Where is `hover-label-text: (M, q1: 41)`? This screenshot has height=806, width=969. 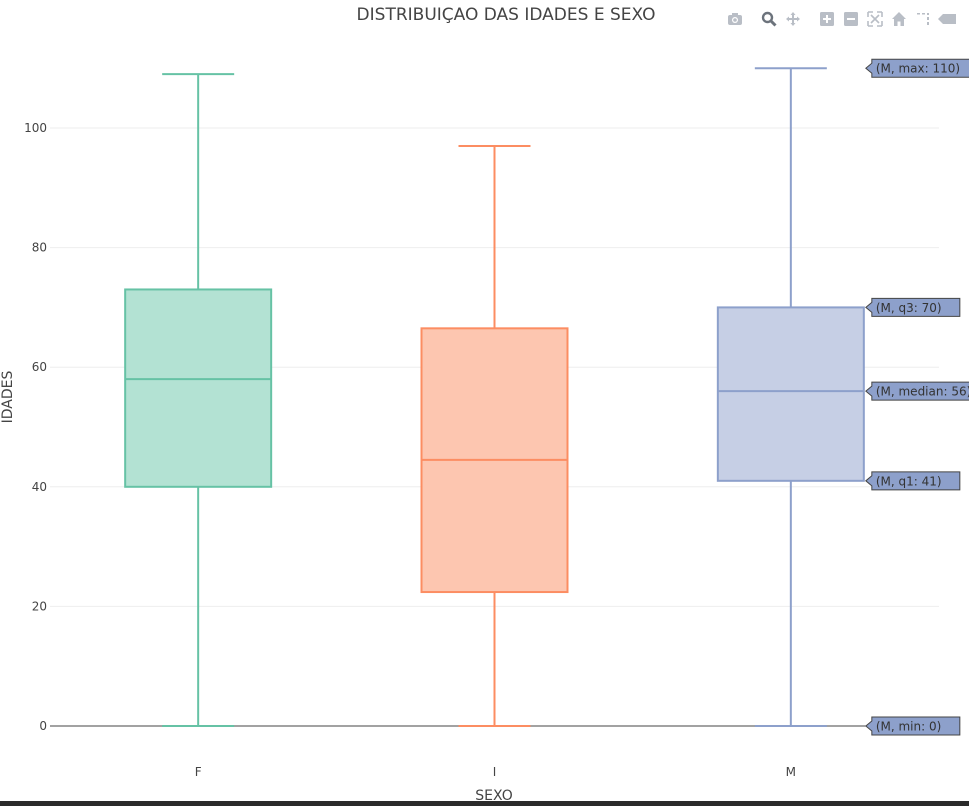
hover-label-text: (M, q1: 41) is located at coordinates (909, 481).